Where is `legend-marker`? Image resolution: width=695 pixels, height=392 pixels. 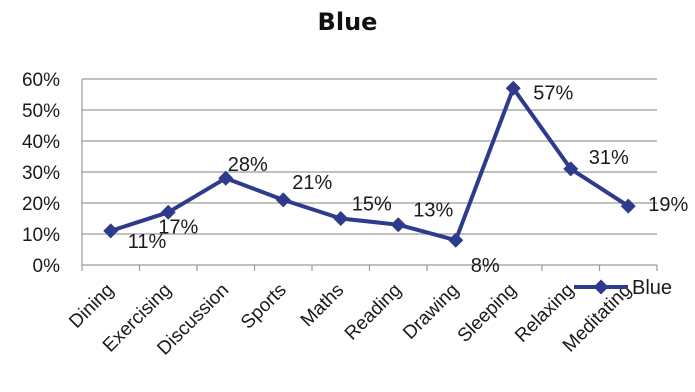
legend-marker is located at coordinates (601, 287).